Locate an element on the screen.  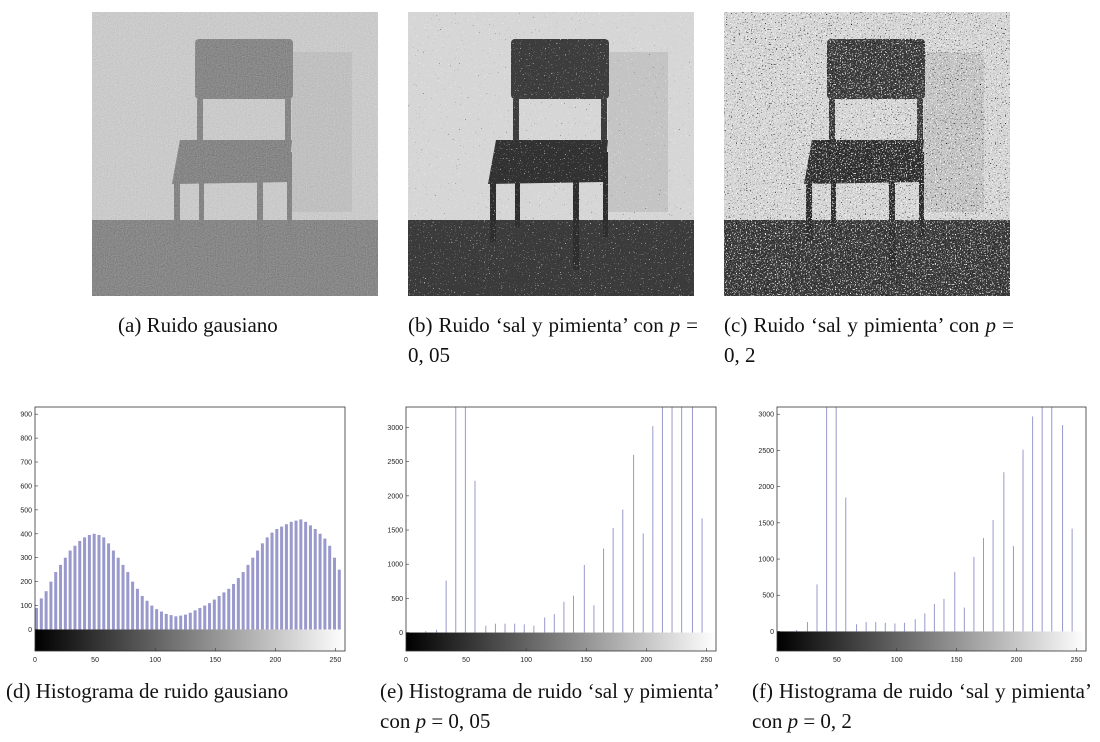
y-tick-label: 500 is located at coordinates (26, 510).